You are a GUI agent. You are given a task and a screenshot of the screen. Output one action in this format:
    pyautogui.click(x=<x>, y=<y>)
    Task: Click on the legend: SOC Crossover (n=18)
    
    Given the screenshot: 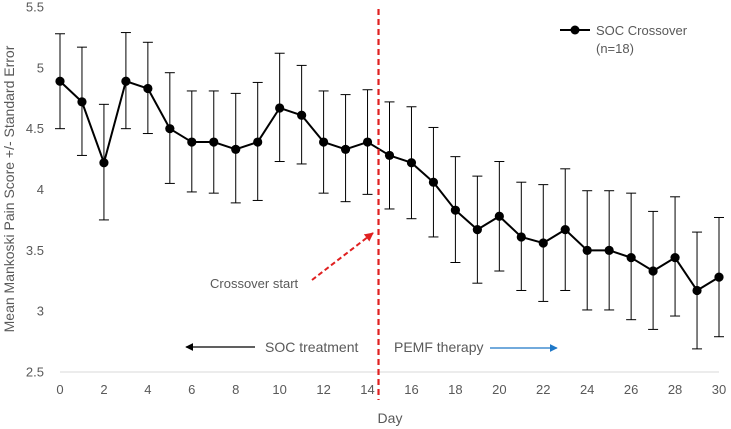 What is the action you would take?
    pyautogui.click(x=624, y=39)
    